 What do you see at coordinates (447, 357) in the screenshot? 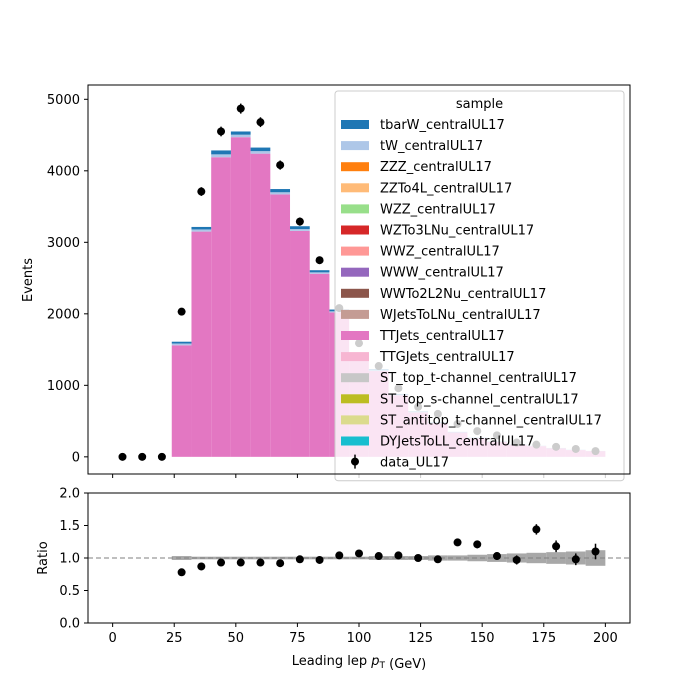
I see `legend-label: TTGJets_centralUL17` at bounding box center [447, 357].